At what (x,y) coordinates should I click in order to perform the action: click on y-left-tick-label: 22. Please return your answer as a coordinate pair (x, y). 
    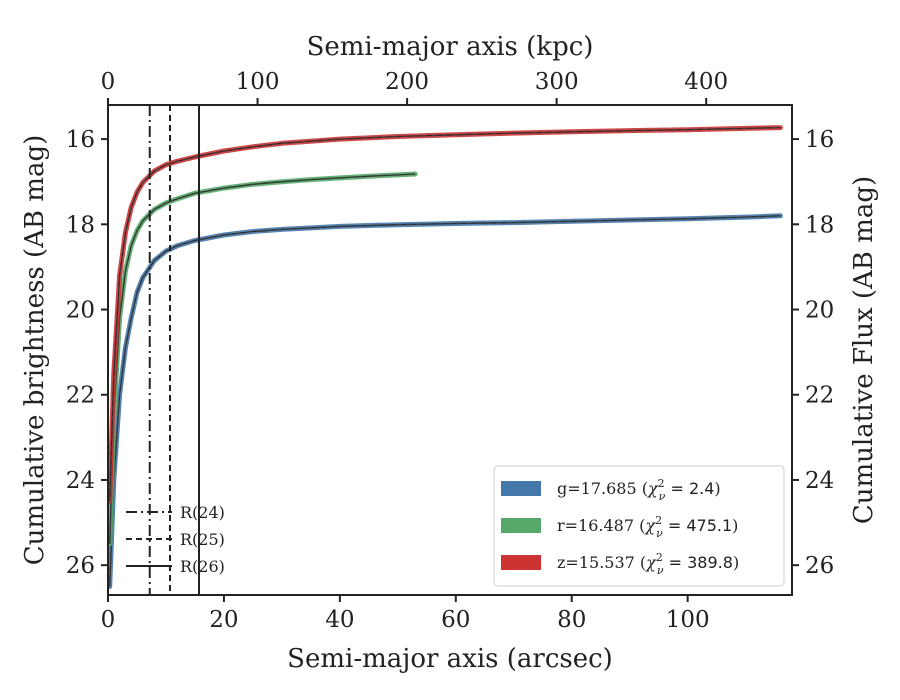
    Looking at the image, I should click on (80, 396).